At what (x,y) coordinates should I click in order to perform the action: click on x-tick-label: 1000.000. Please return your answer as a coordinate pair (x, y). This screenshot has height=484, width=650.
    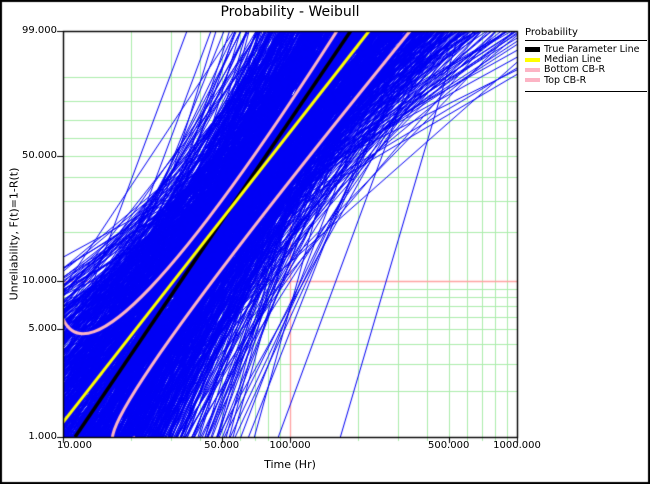
    Looking at the image, I should click on (517, 445).